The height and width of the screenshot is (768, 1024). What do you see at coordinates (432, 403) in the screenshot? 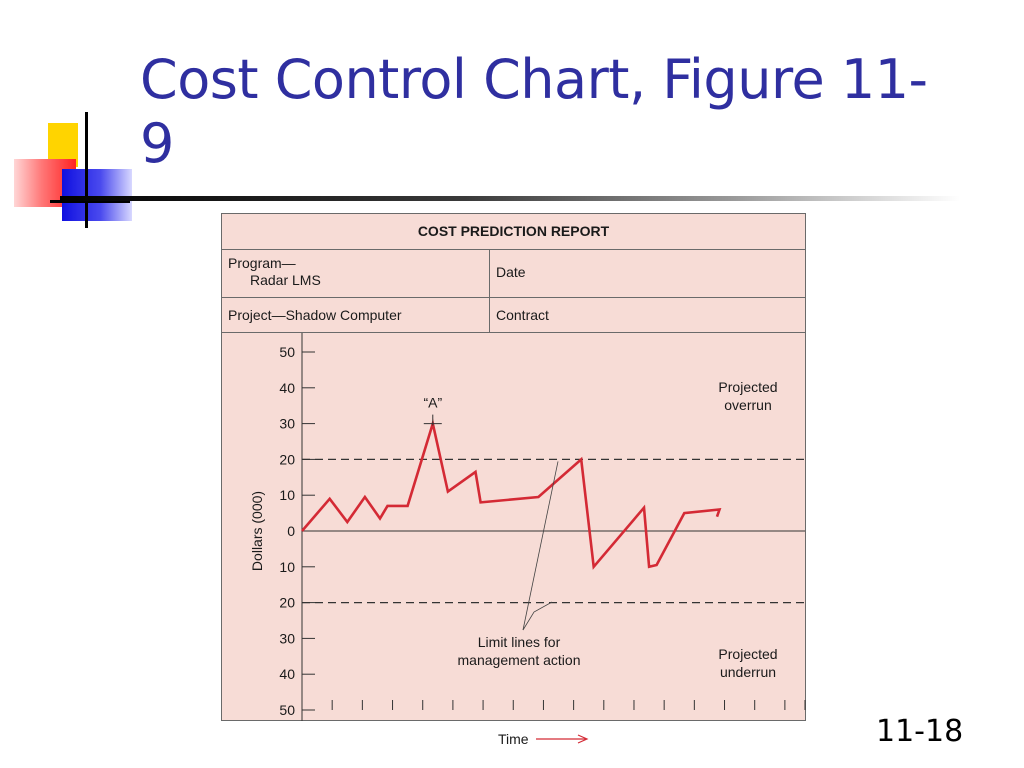
I see `point-a-label: “A”` at bounding box center [432, 403].